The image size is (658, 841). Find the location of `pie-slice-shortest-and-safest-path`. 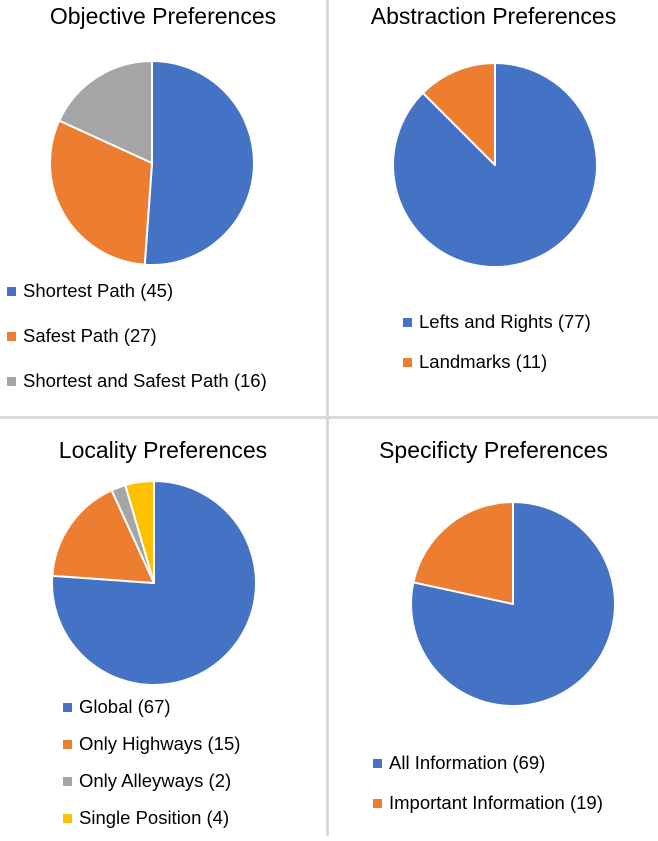

pie-slice-shortest-and-safest-path is located at coordinates (105, 112).